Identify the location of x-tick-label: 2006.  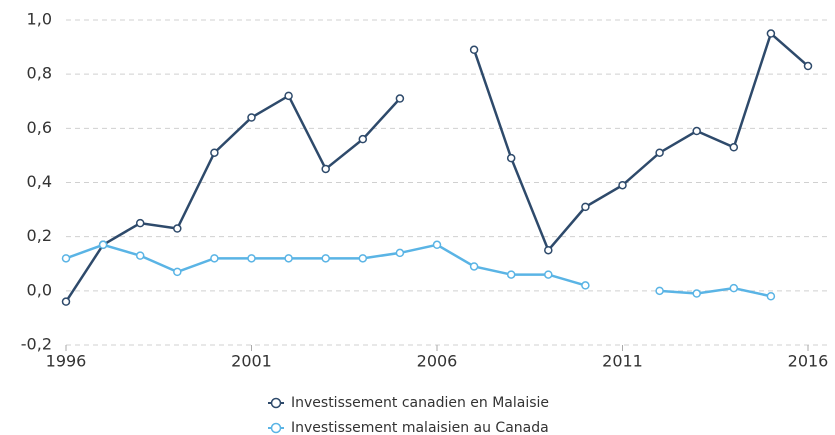
(437, 361).